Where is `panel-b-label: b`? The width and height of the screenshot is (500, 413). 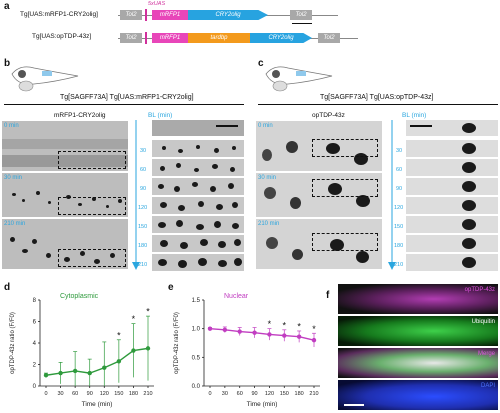 panel-b-label: b is located at coordinates (7, 63).